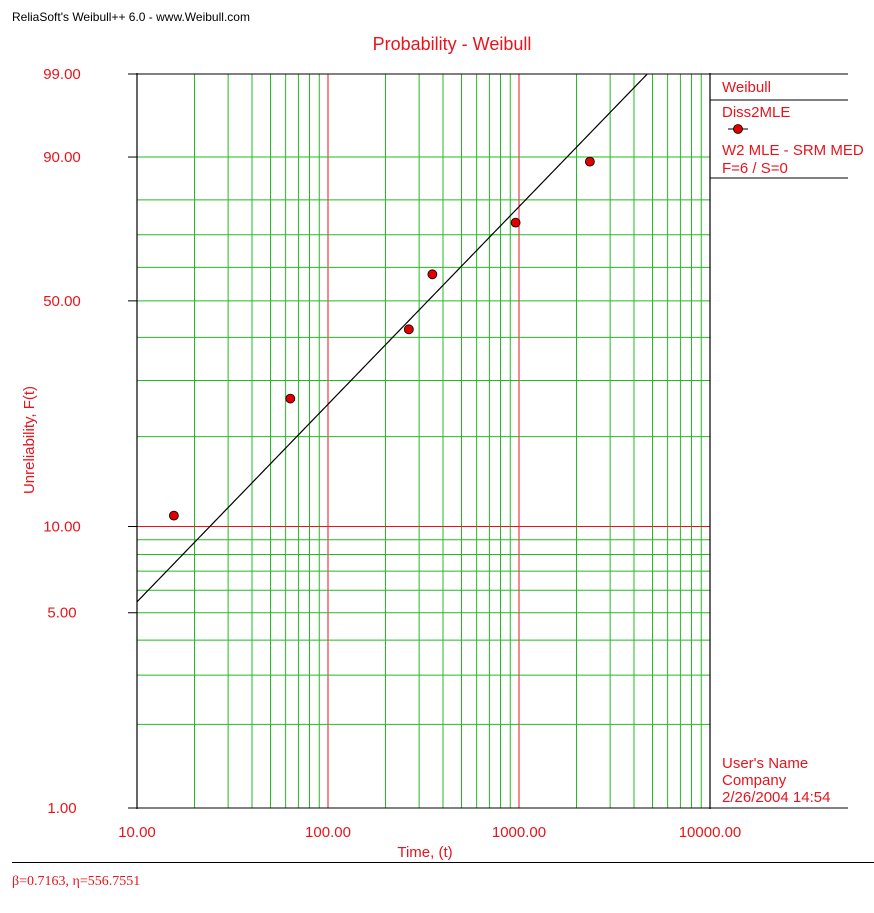  What do you see at coordinates (443, 862) in the screenshot?
I see `footer-divider` at bounding box center [443, 862].